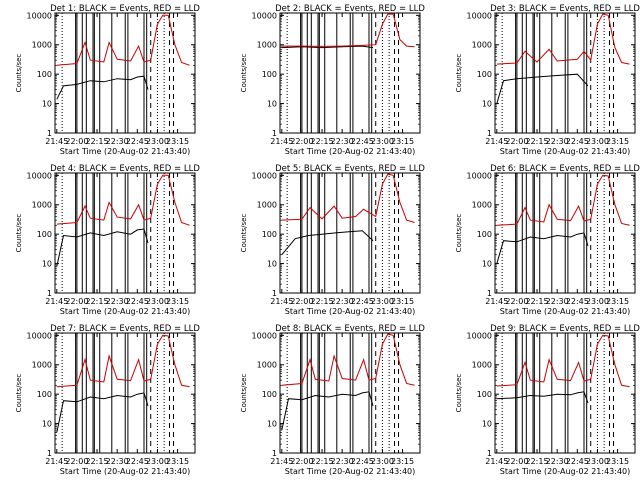 Image resolution: width=640 pixels, height=480 pixels. What do you see at coordinates (350, 169) in the screenshot?
I see `panel-title: Det 5: BLACK = Events, RED = LLD` at bounding box center [350, 169].